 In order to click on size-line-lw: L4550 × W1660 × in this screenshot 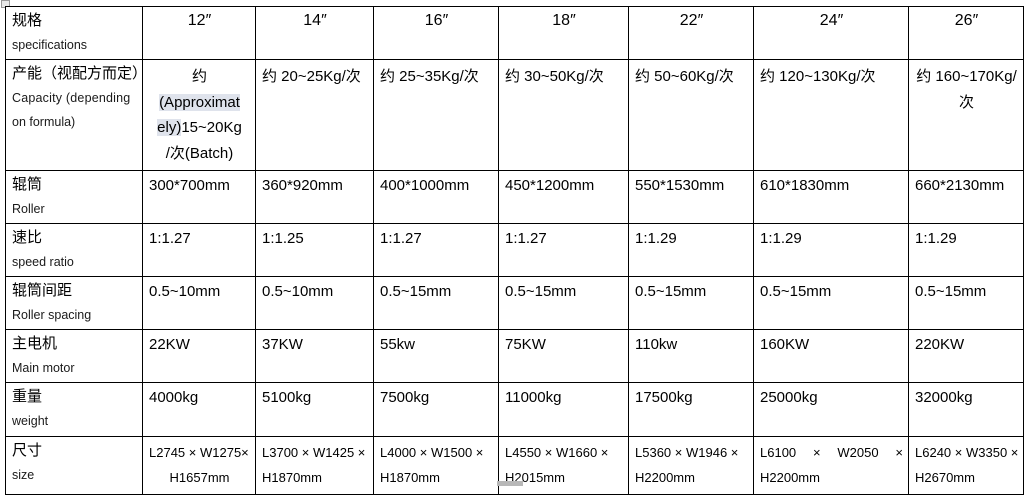, I will do `click(557, 452)`.